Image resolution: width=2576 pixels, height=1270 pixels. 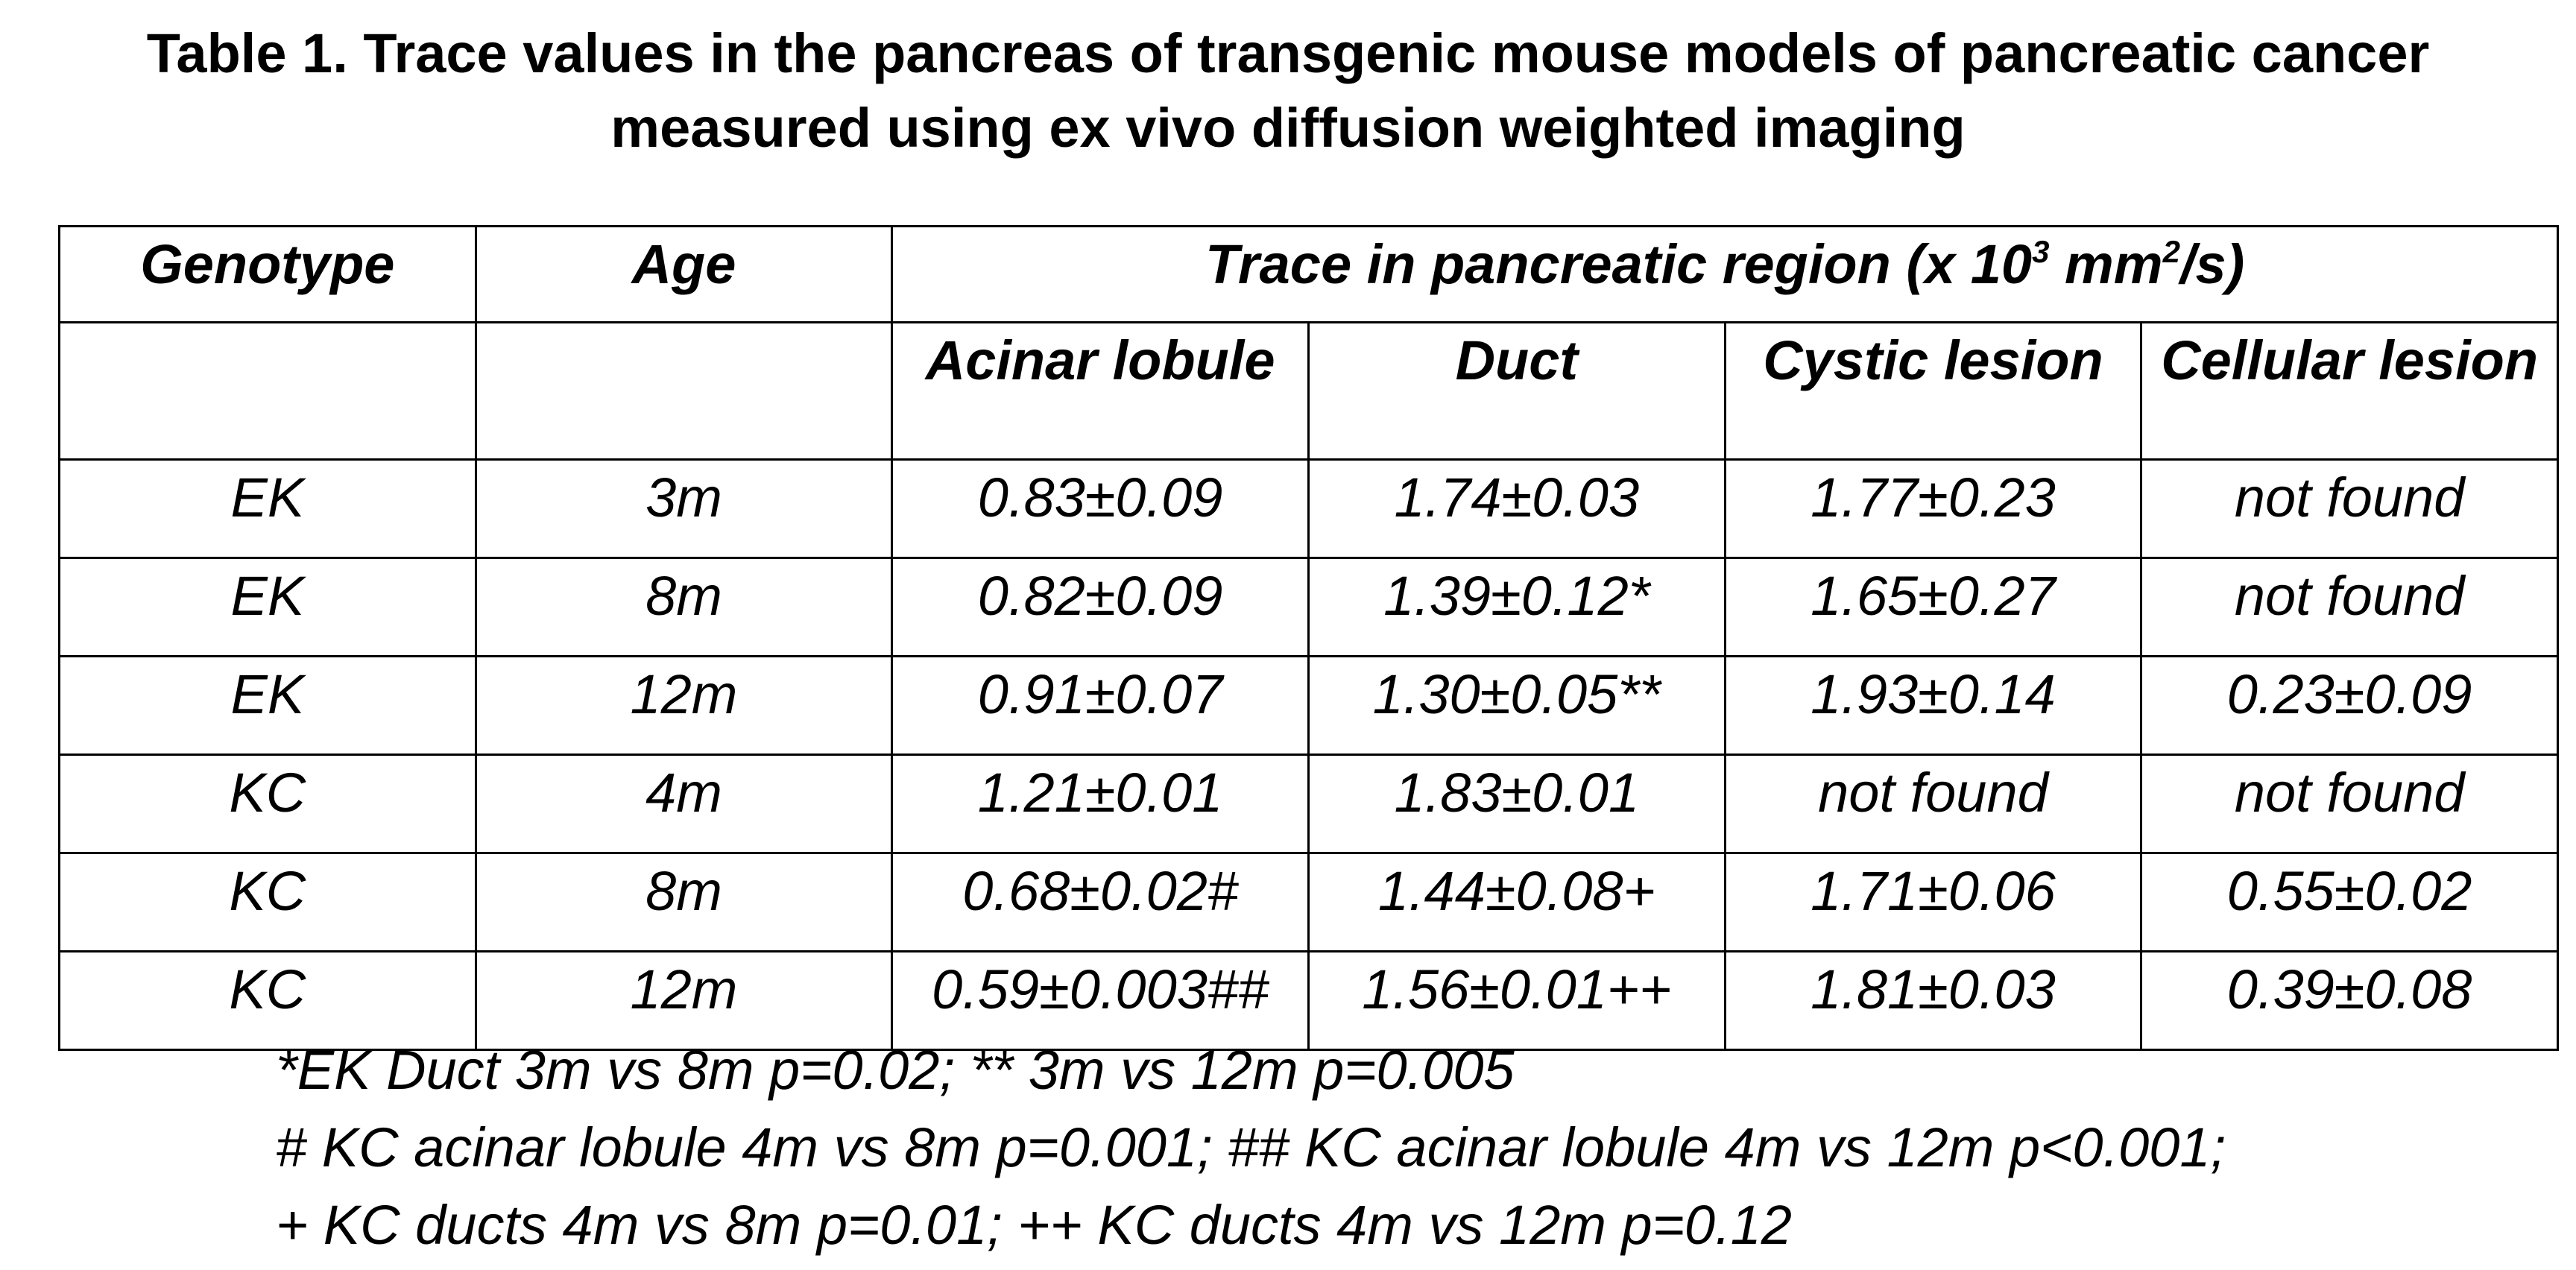 I want to click on subheader-cellular-lesion: Cellular lesion, so click(x=2349, y=391).